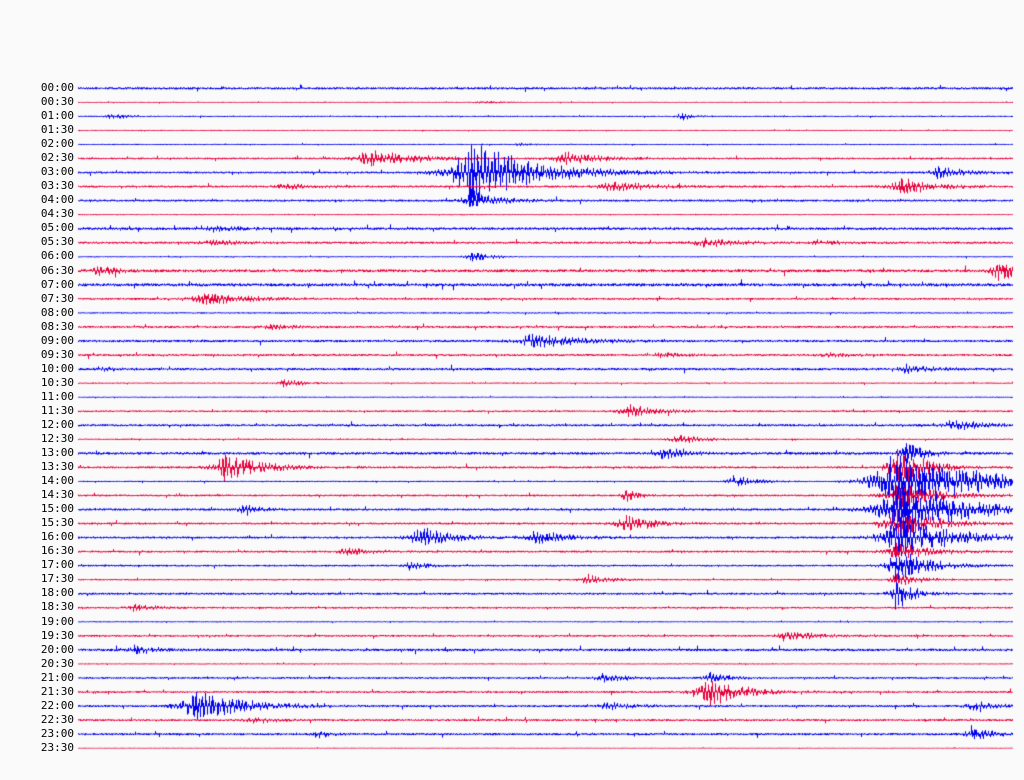  Describe the element at coordinates (57, 102) in the screenshot. I see `time-label: 00:30` at that location.